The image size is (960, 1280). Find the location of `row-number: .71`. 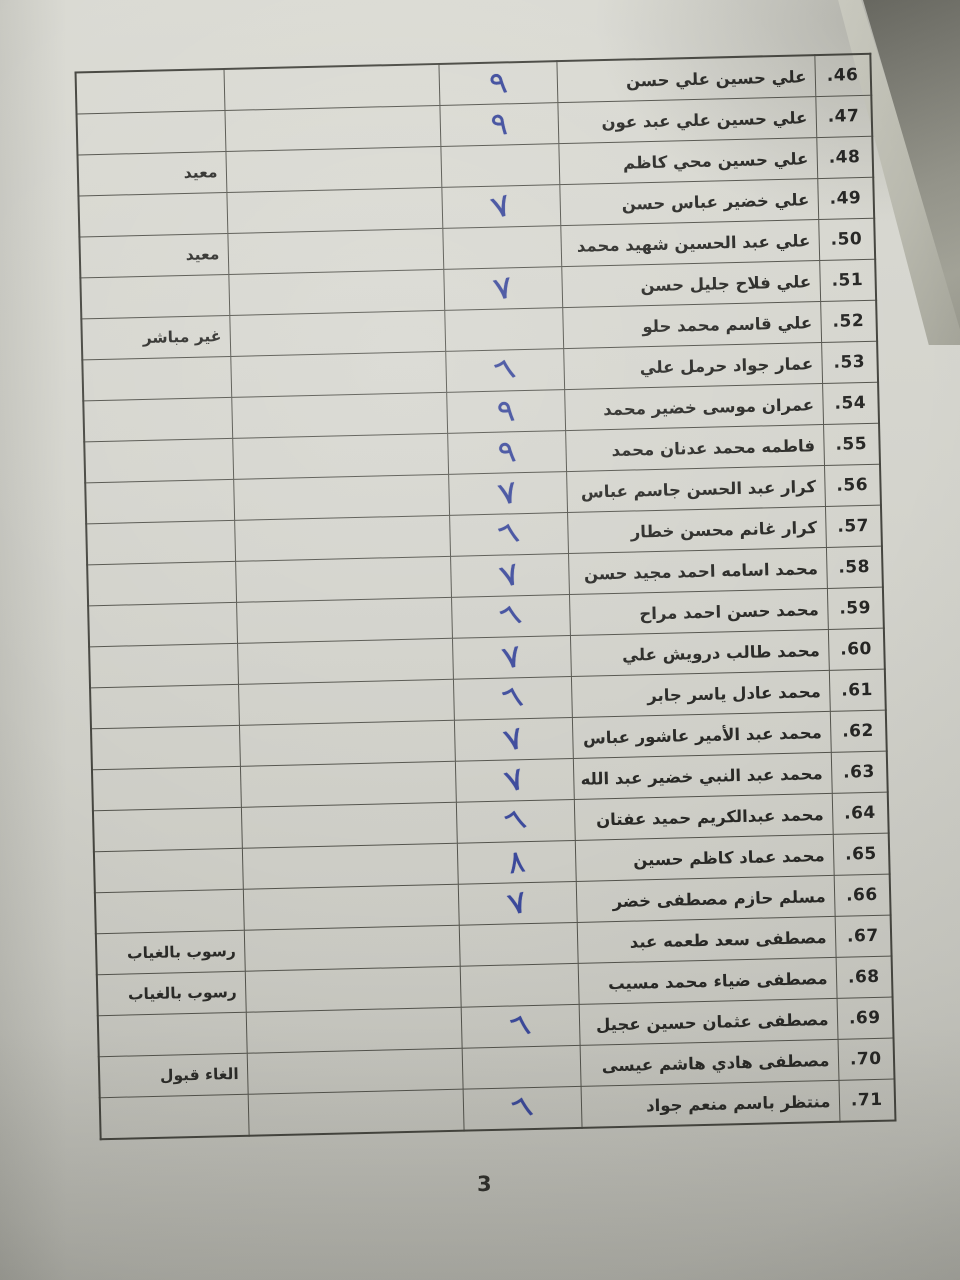

row-number: .71 is located at coordinates (867, 1100).